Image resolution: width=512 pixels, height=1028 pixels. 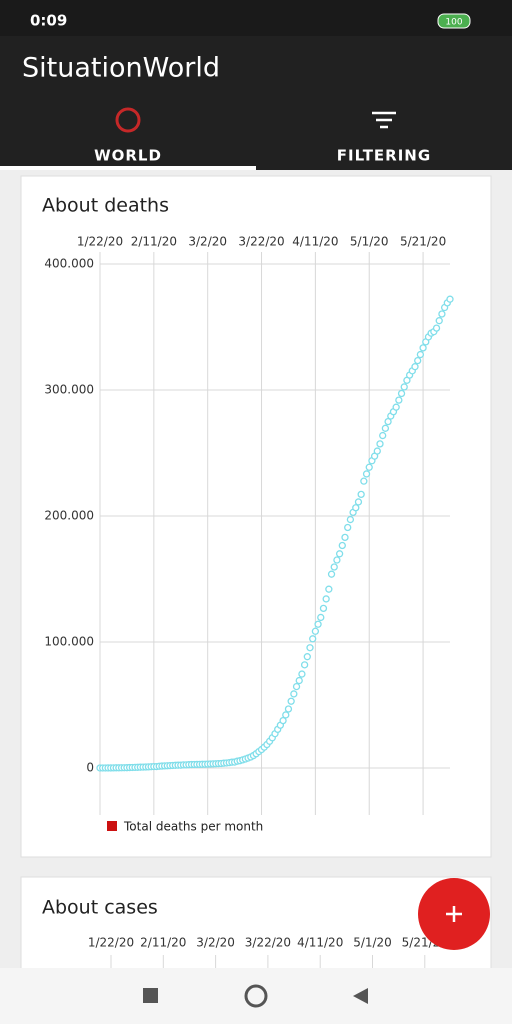 What do you see at coordinates (128, 156) in the screenshot?
I see `tab: WORLD` at bounding box center [128, 156].